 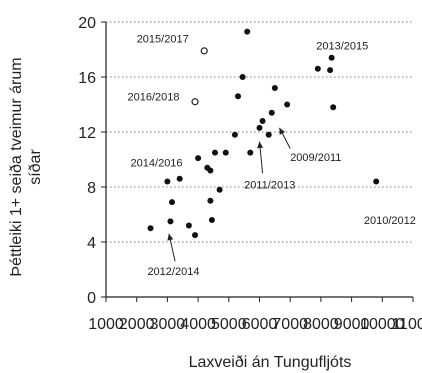 I want to click on x-tick-label: 7000, so click(x=290, y=324).